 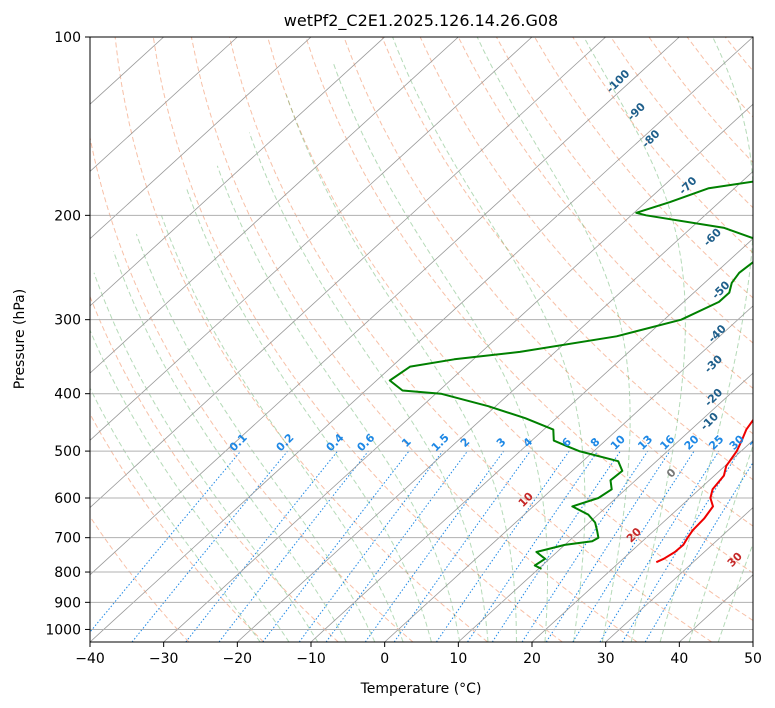 What do you see at coordinates (164, 659) in the screenshot?
I see `x-tick-label: −30` at bounding box center [164, 659].